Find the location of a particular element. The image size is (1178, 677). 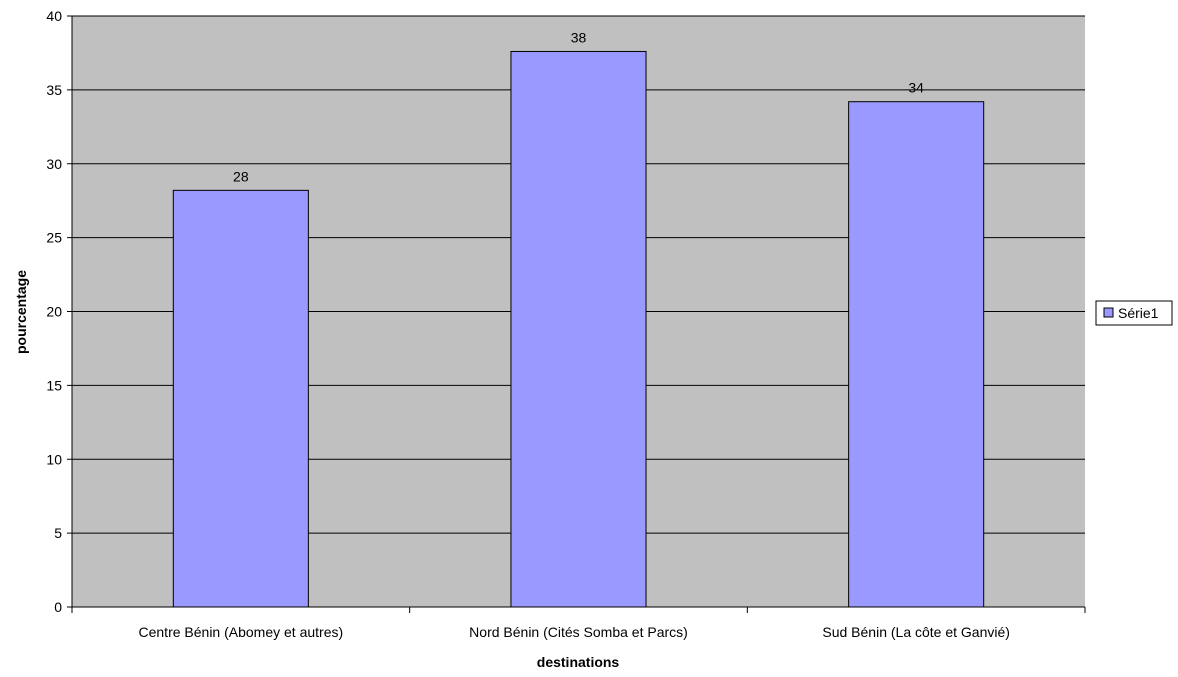

y-tick-labels: 0 5 10 15 20 25 30 35 40 is located at coordinates (54, 311).